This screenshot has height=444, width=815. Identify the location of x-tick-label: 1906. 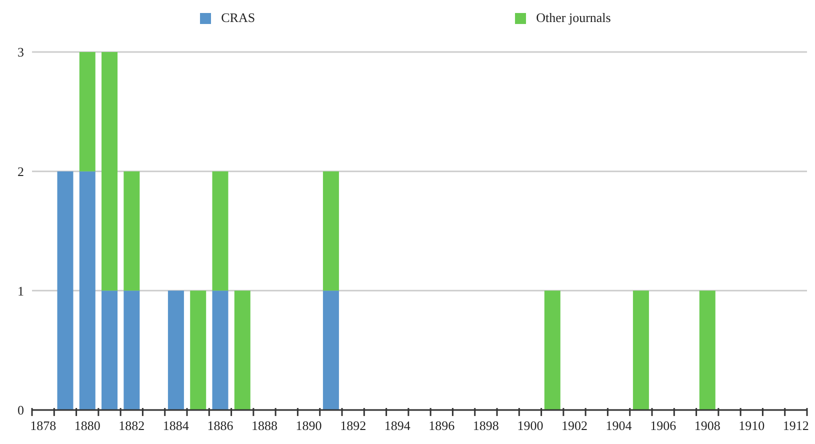
(663, 425).